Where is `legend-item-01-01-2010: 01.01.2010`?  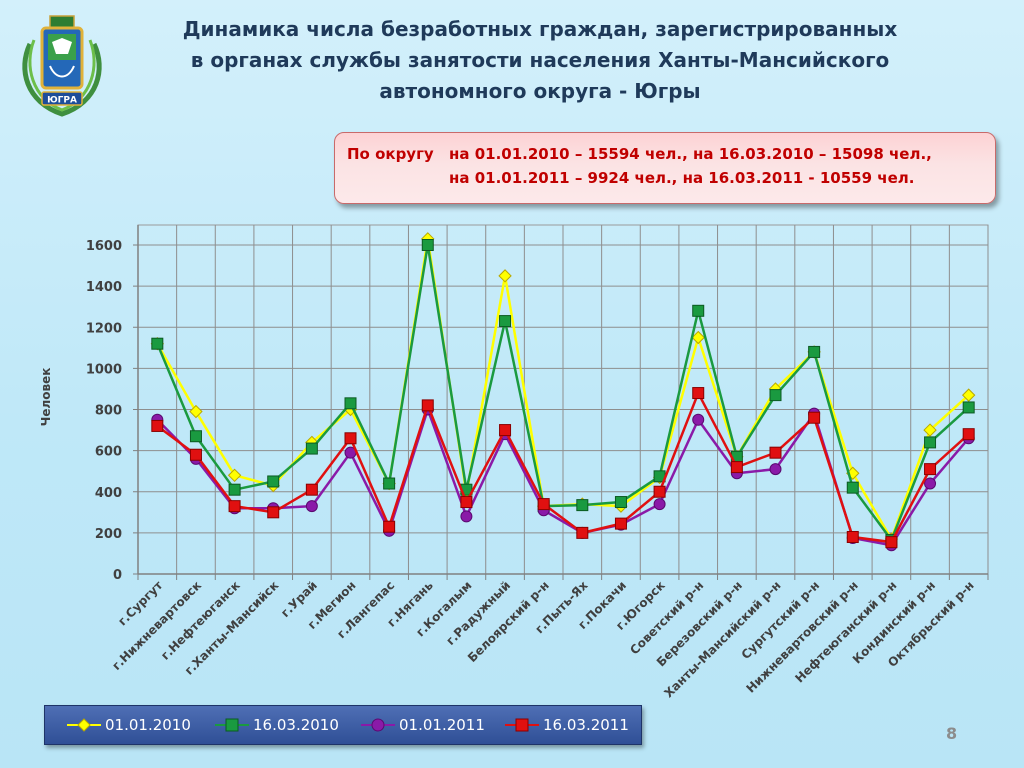 legend-item-01-01-2010: 01.01.2010 is located at coordinates (129, 725).